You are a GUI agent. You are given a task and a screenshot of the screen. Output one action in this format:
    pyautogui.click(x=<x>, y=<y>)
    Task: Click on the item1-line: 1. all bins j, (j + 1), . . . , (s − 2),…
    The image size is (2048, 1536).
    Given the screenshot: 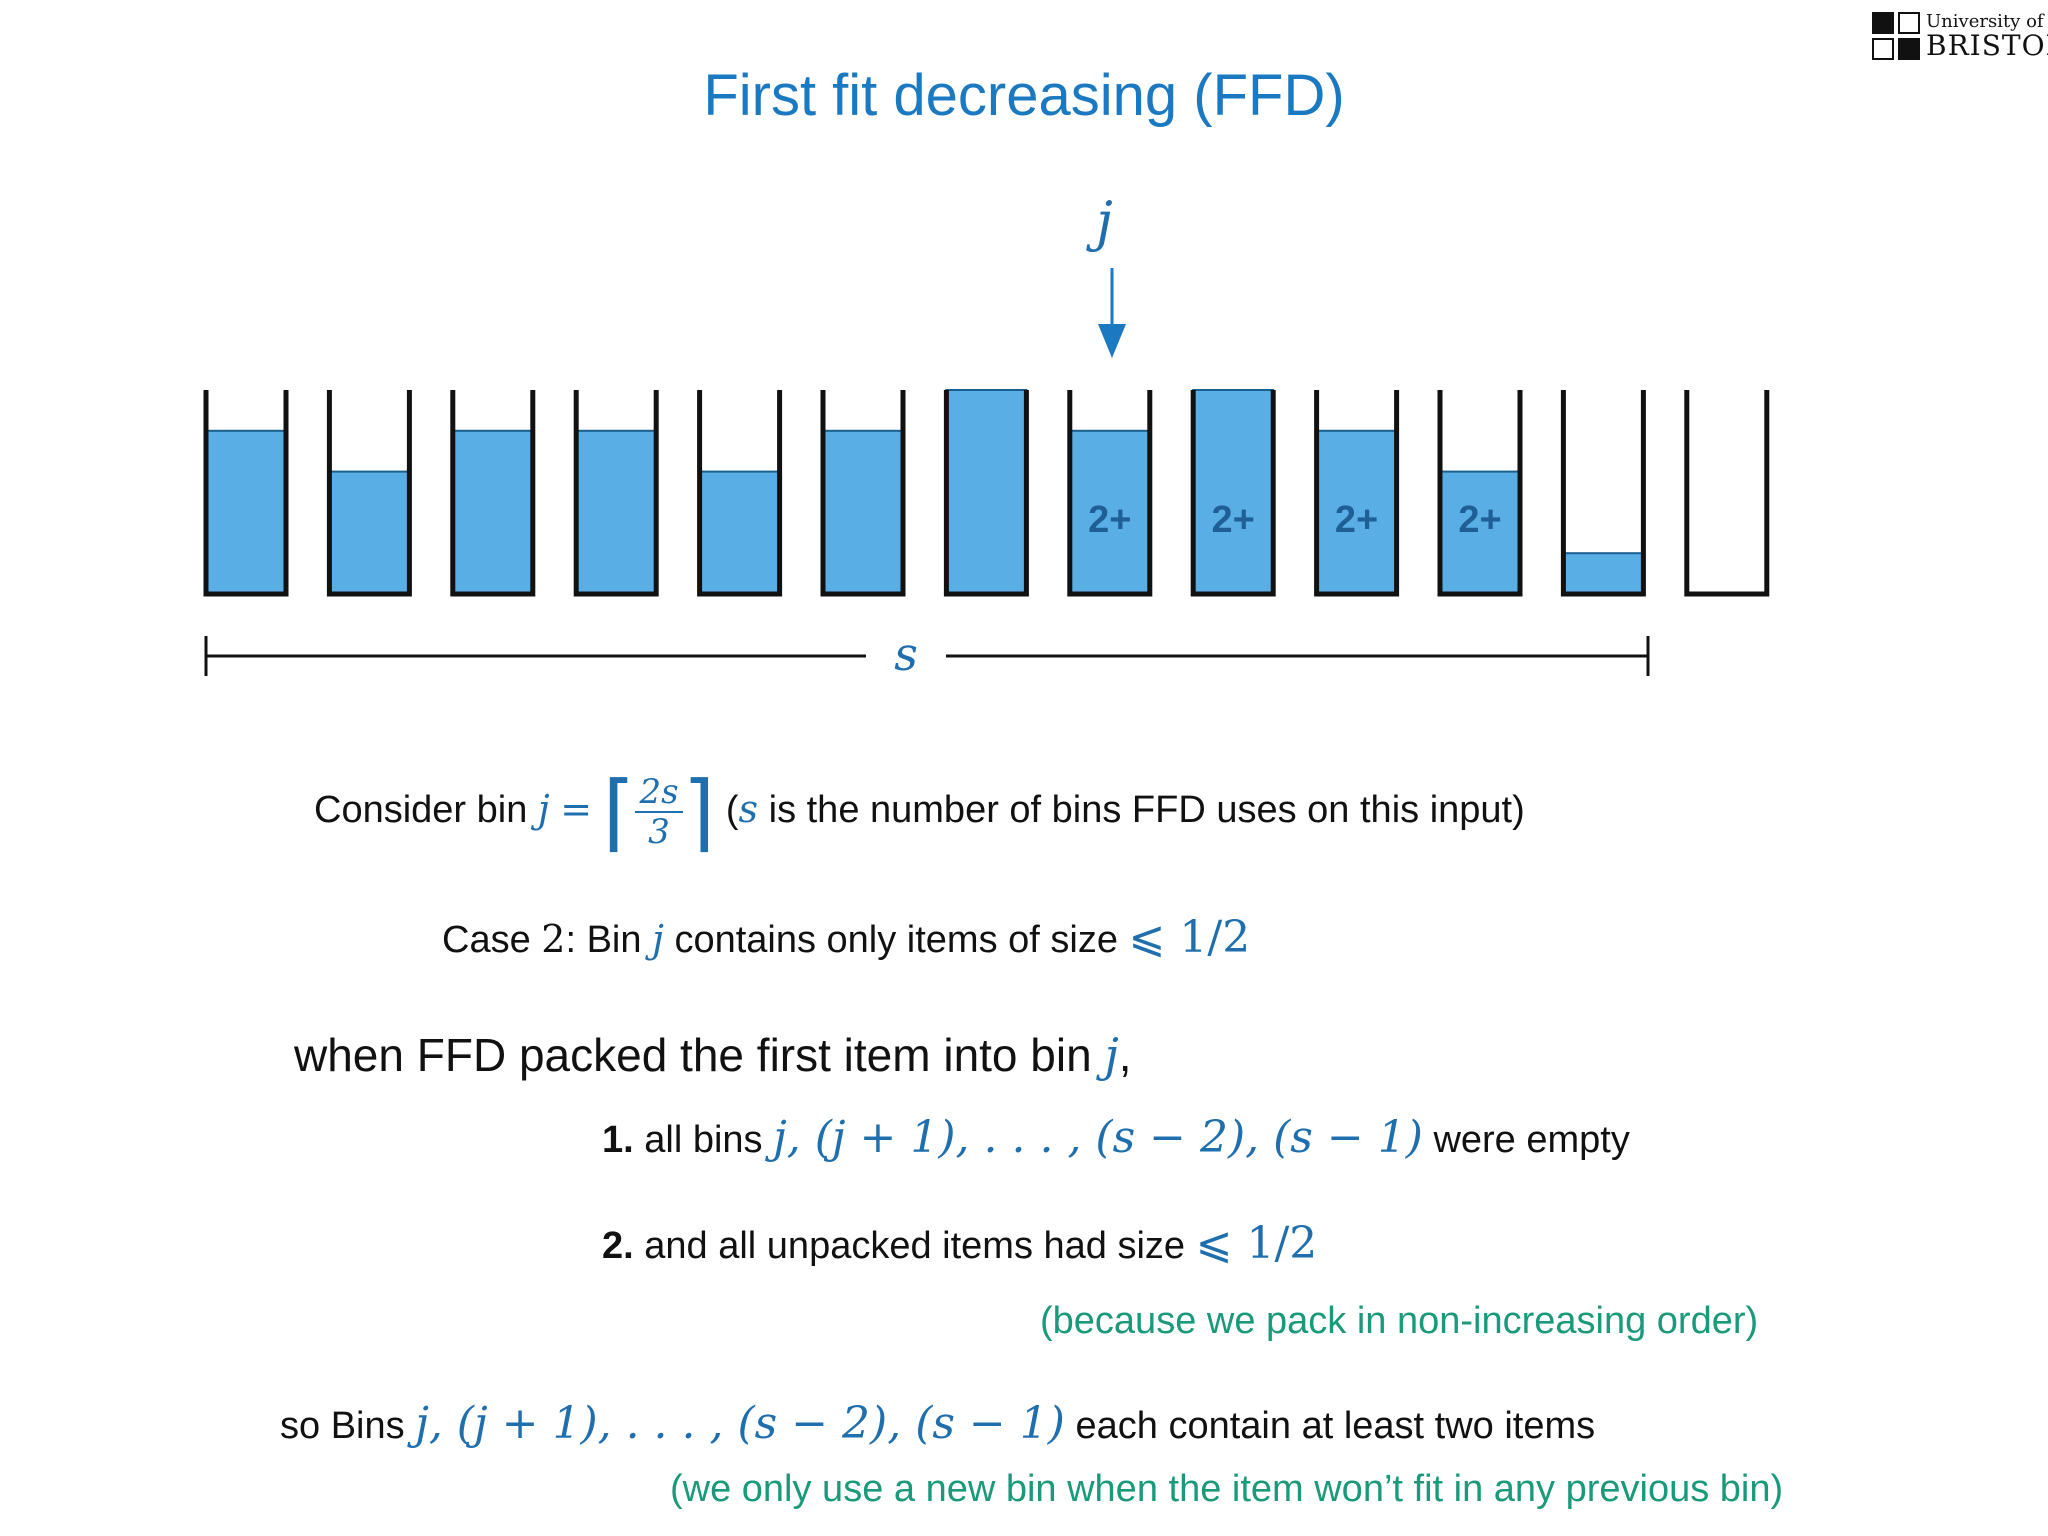 What is the action you would take?
    pyautogui.click(x=1116, y=1137)
    